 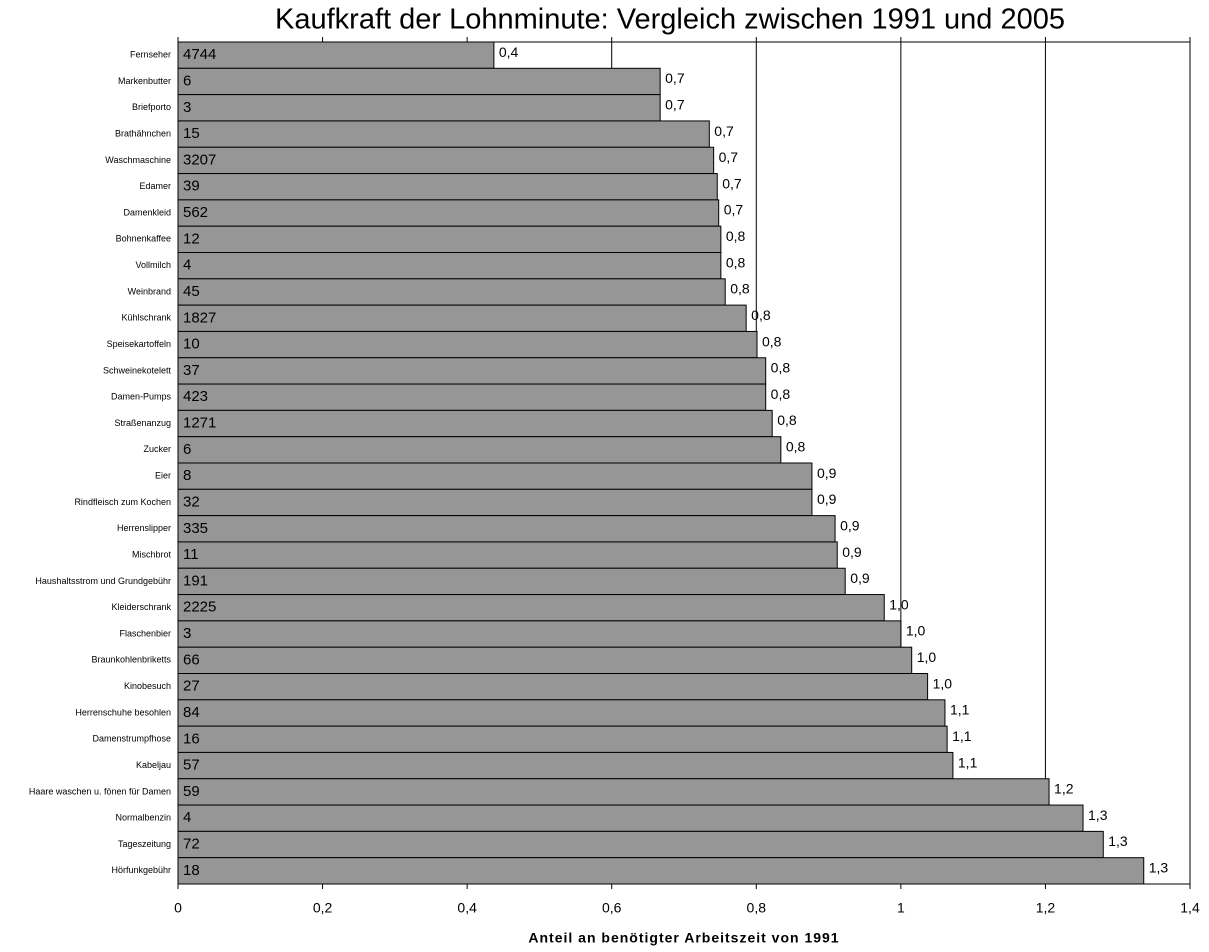 I want to click on inner-label: 11, so click(x=191, y=554).